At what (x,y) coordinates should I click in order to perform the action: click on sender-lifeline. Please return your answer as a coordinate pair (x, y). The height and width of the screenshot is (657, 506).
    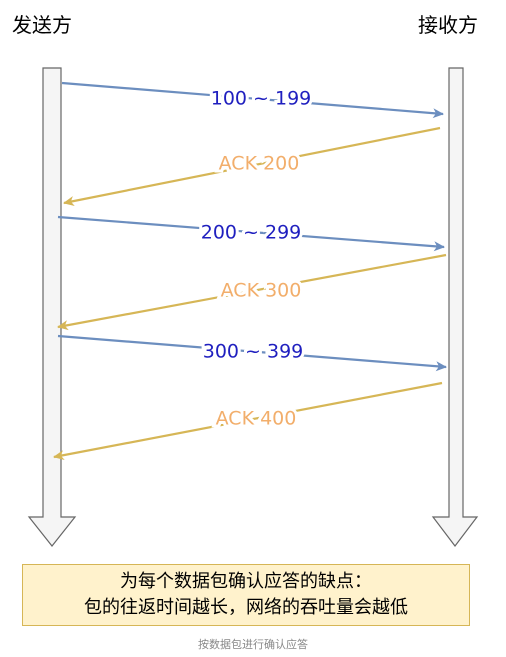
    Looking at the image, I should click on (52, 307).